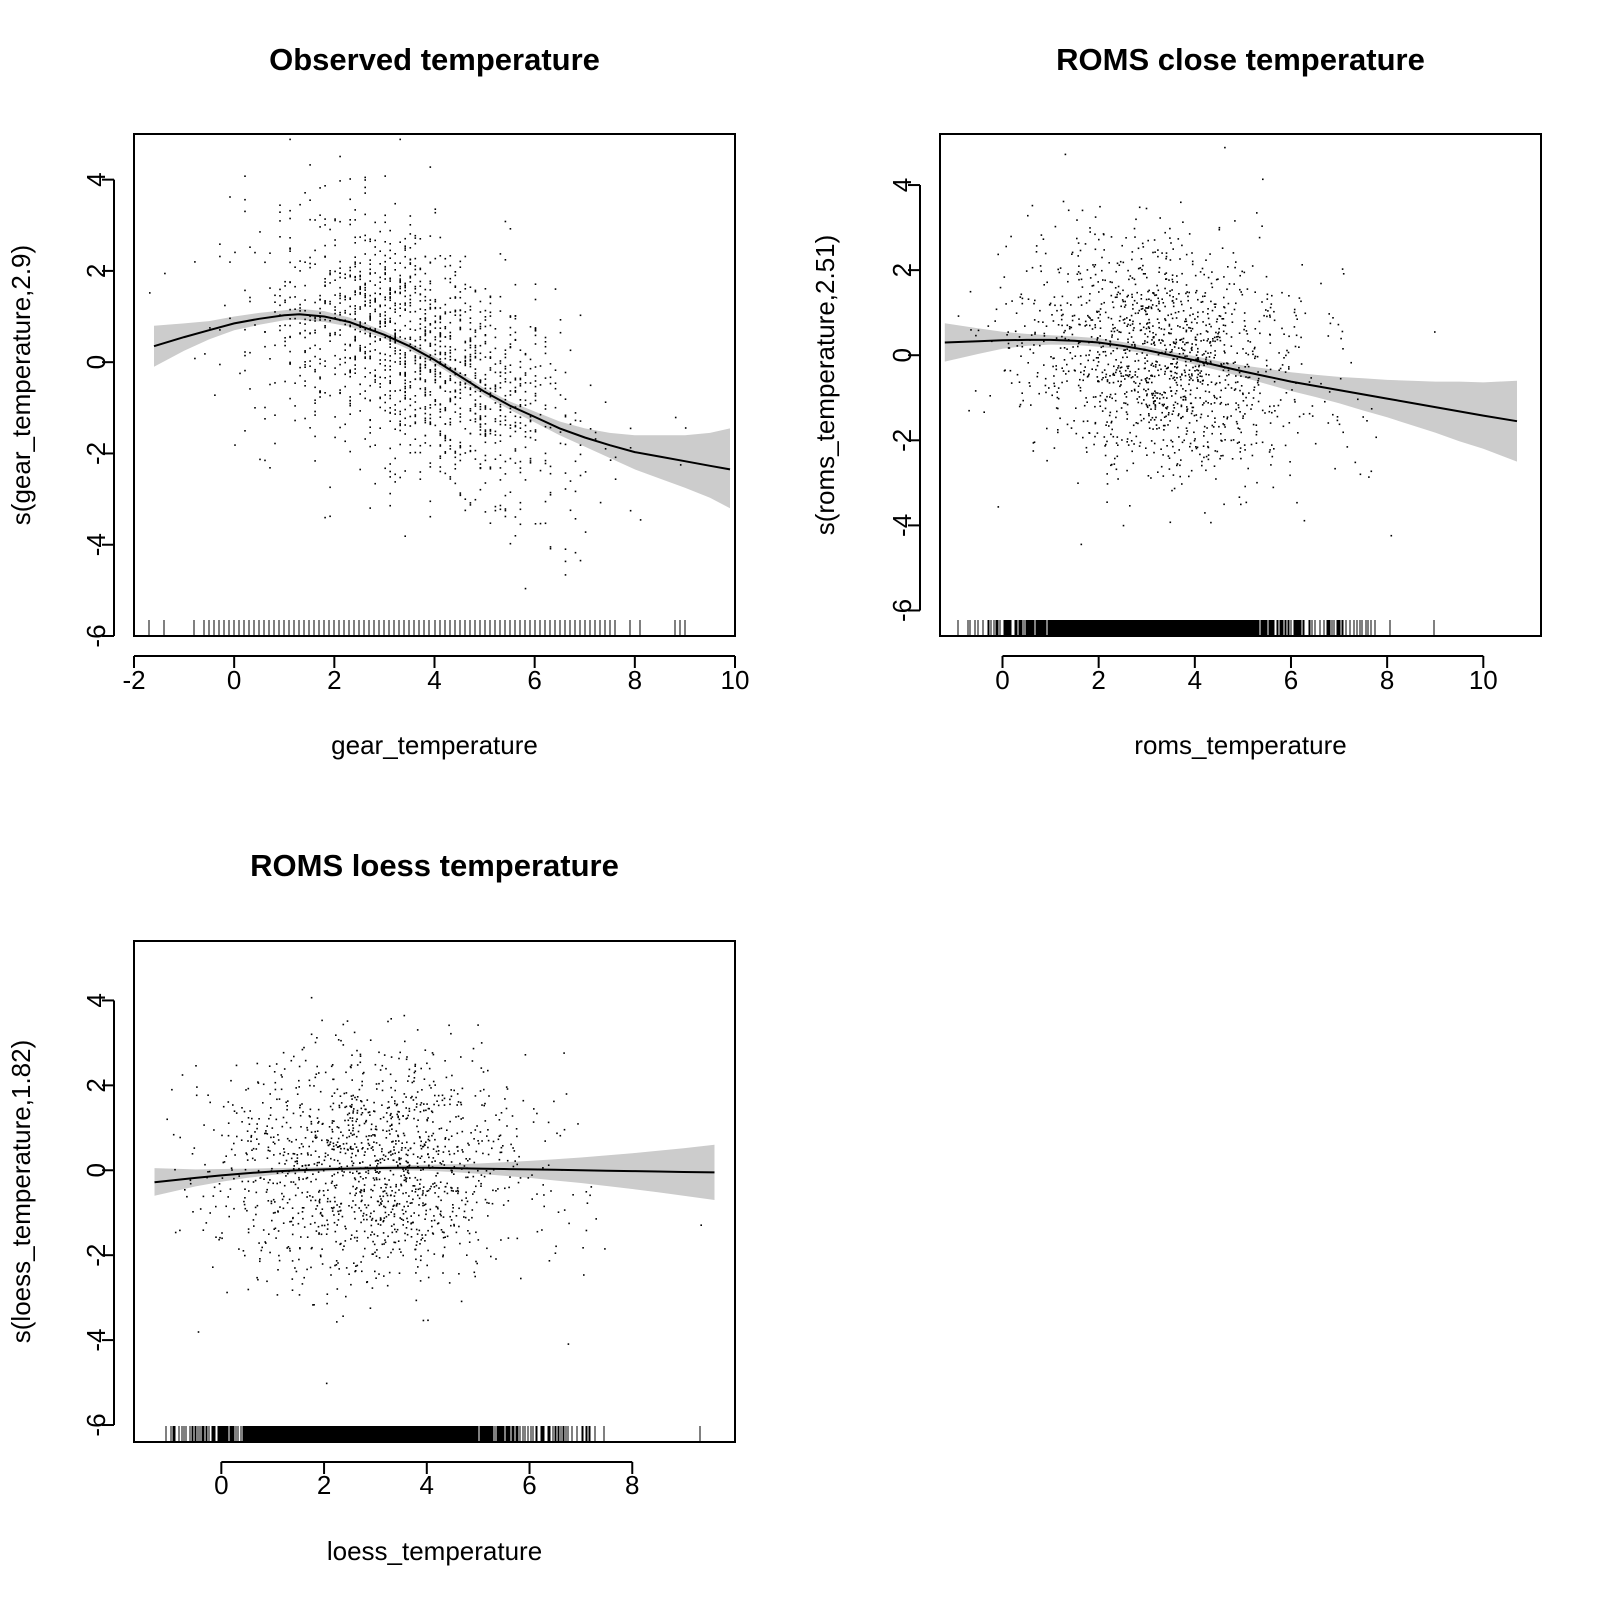 This screenshot has height=1600, width=1600. What do you see at coordinates (1246, 675) in the screenshot?
I see `x-axis: 0 2 4 6 8 10` at bounding box center [1246, 675].